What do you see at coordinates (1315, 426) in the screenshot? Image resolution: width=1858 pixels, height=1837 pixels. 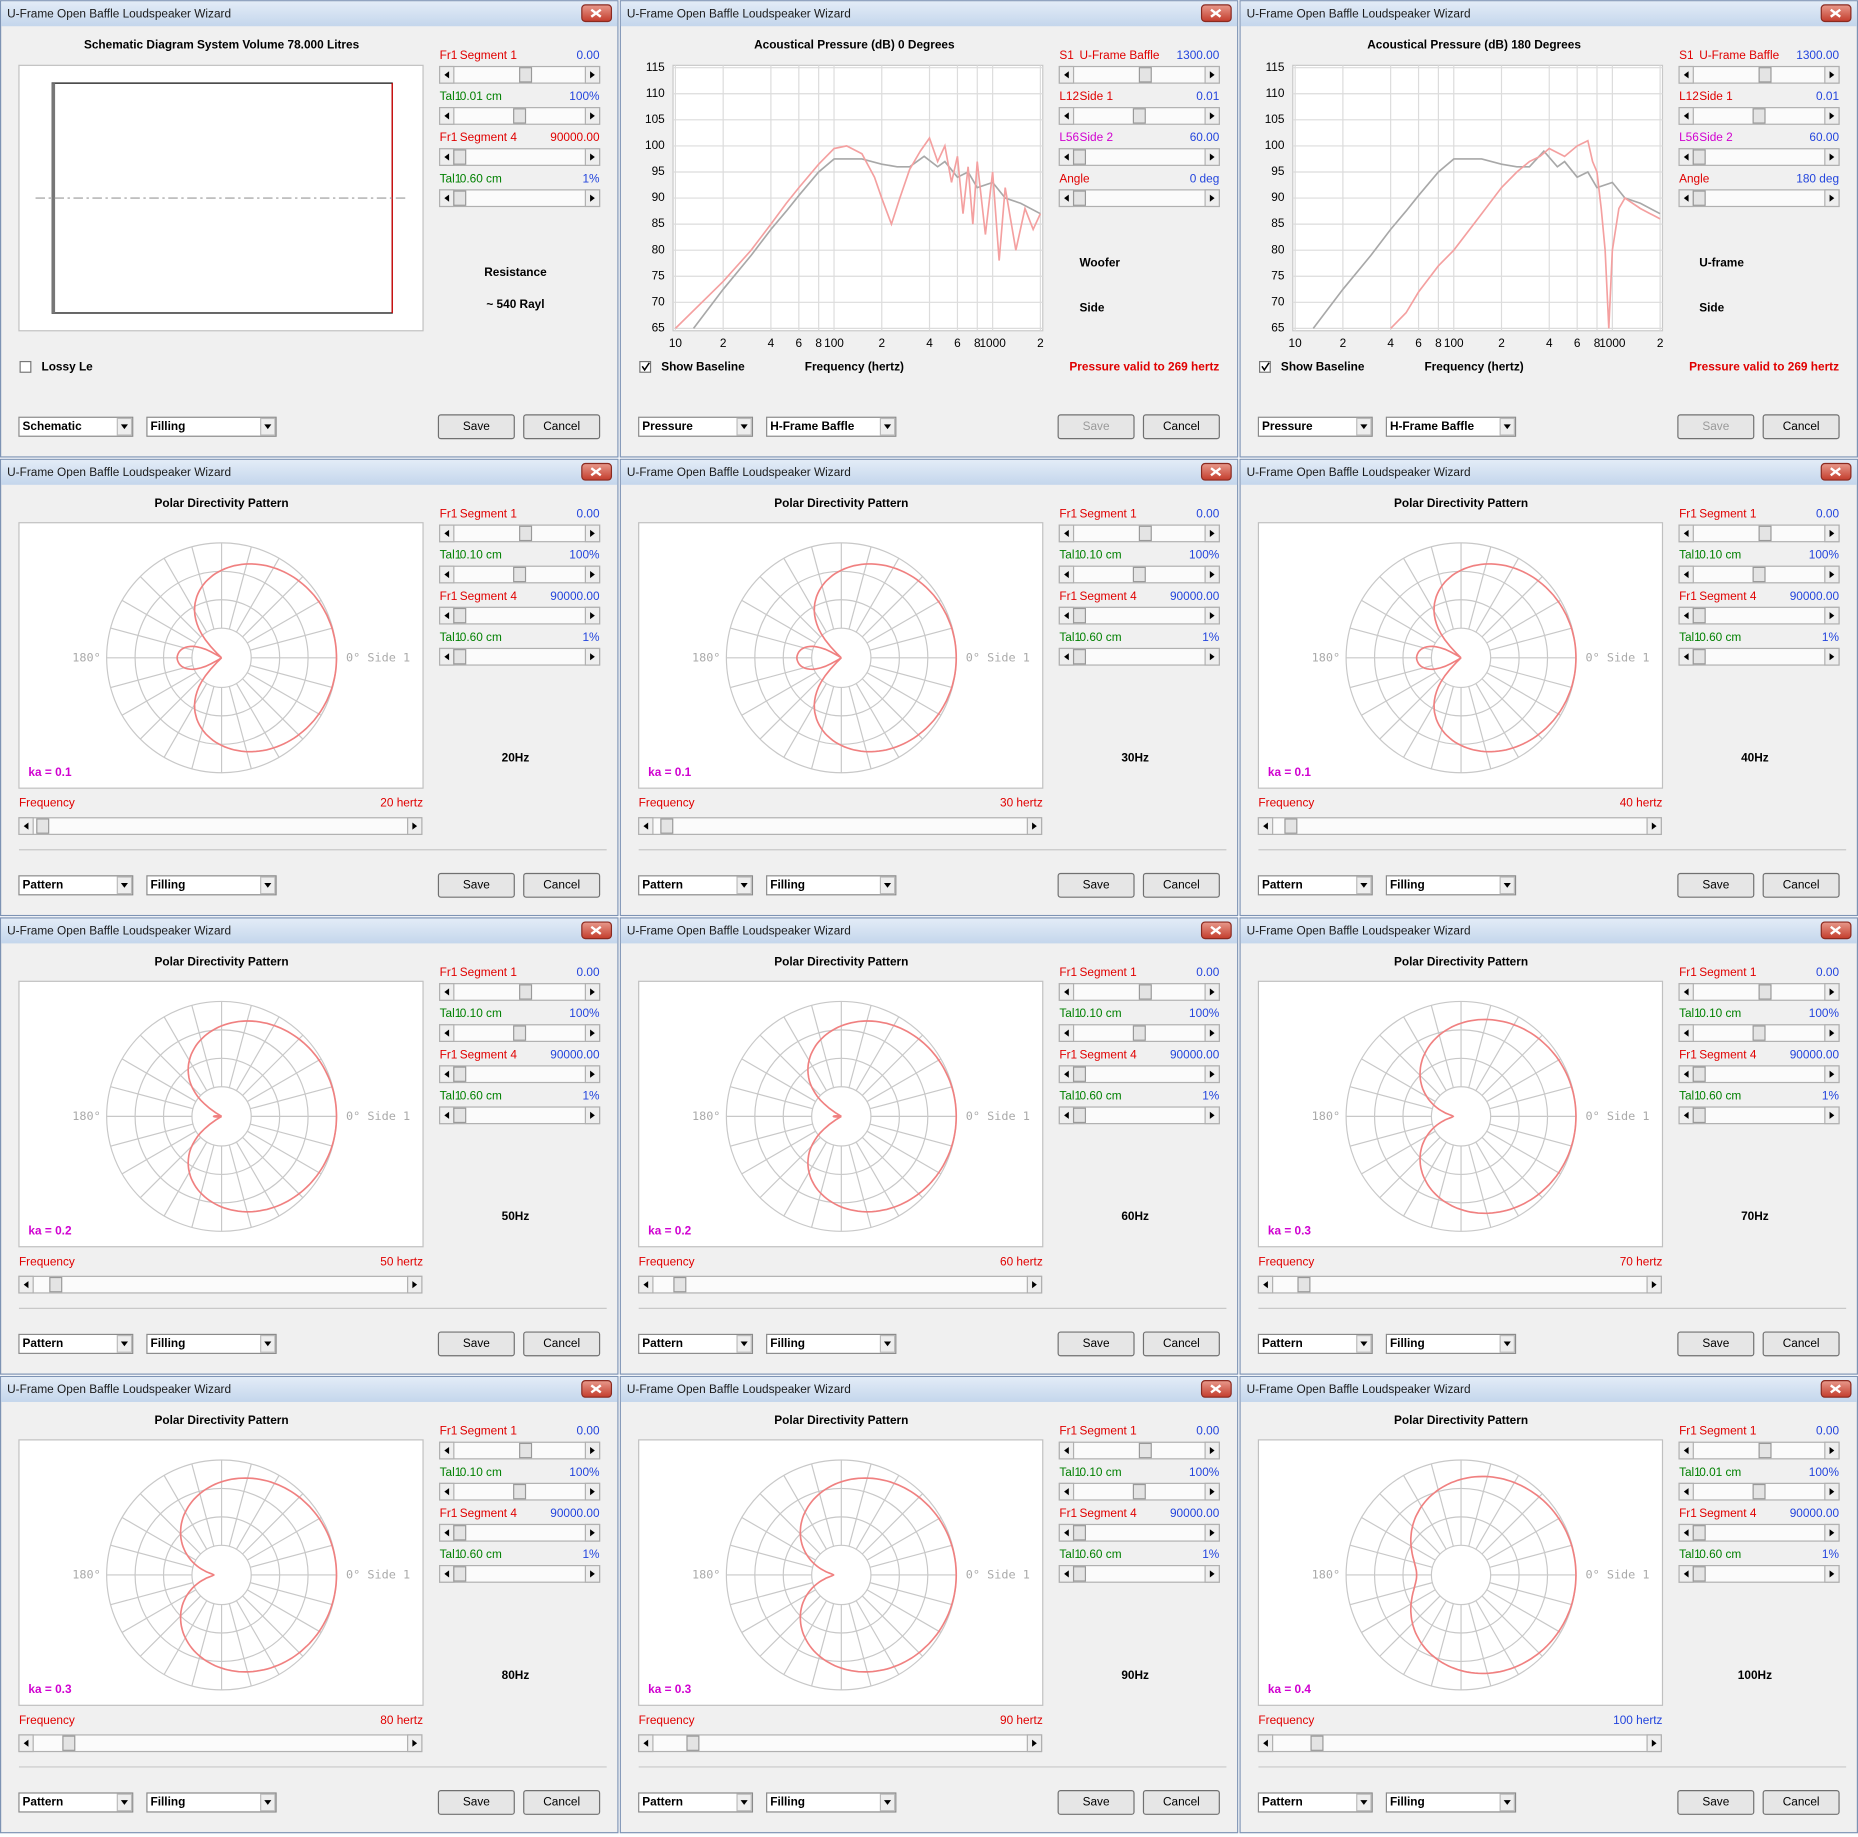 I see `combo-box: Pressure` at bounding box center [1315, 426].